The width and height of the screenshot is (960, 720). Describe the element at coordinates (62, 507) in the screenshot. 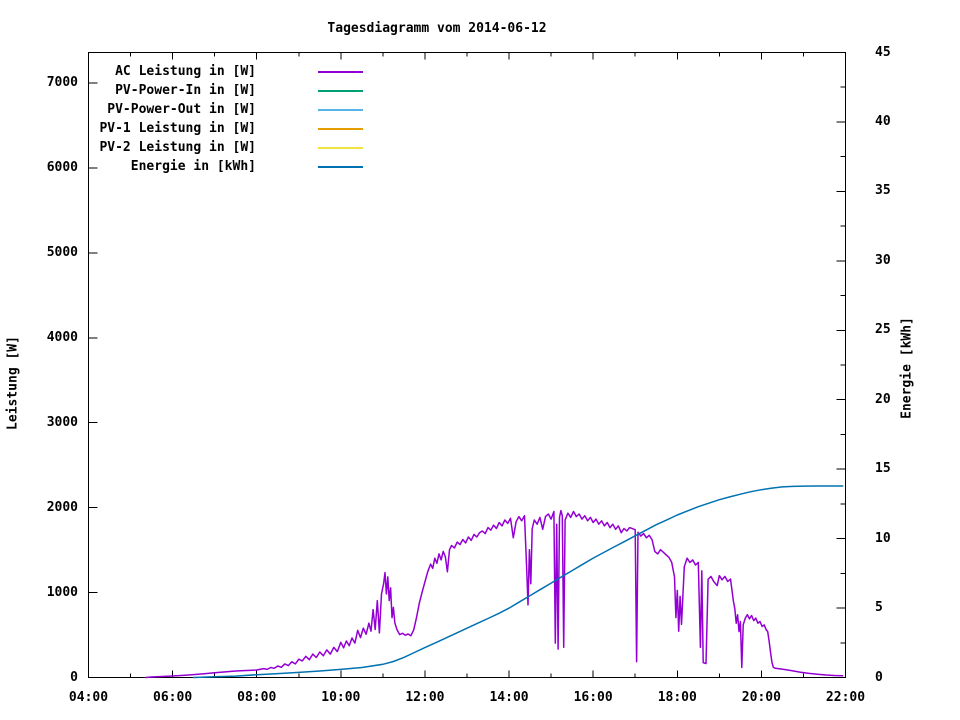

I see `y-left-tick-label: 2000` at that location.